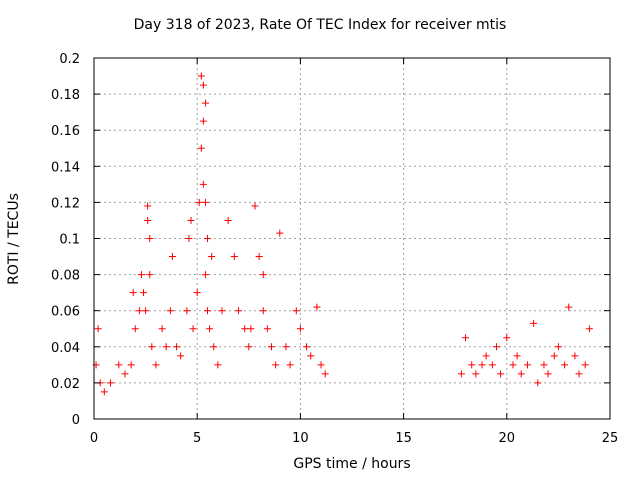 The width and height of the screenshot is (640, 480). Describe the element at coordinates (65, 348) in the screenshot. I see `y-tick-label: 0.04` at that location.